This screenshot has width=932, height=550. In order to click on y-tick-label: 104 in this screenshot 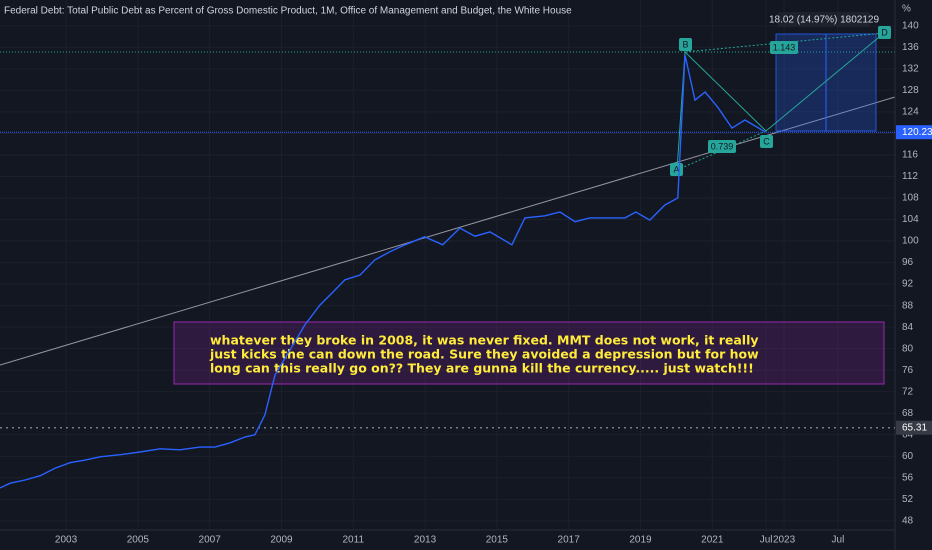, I will do `click(910, 219)`.